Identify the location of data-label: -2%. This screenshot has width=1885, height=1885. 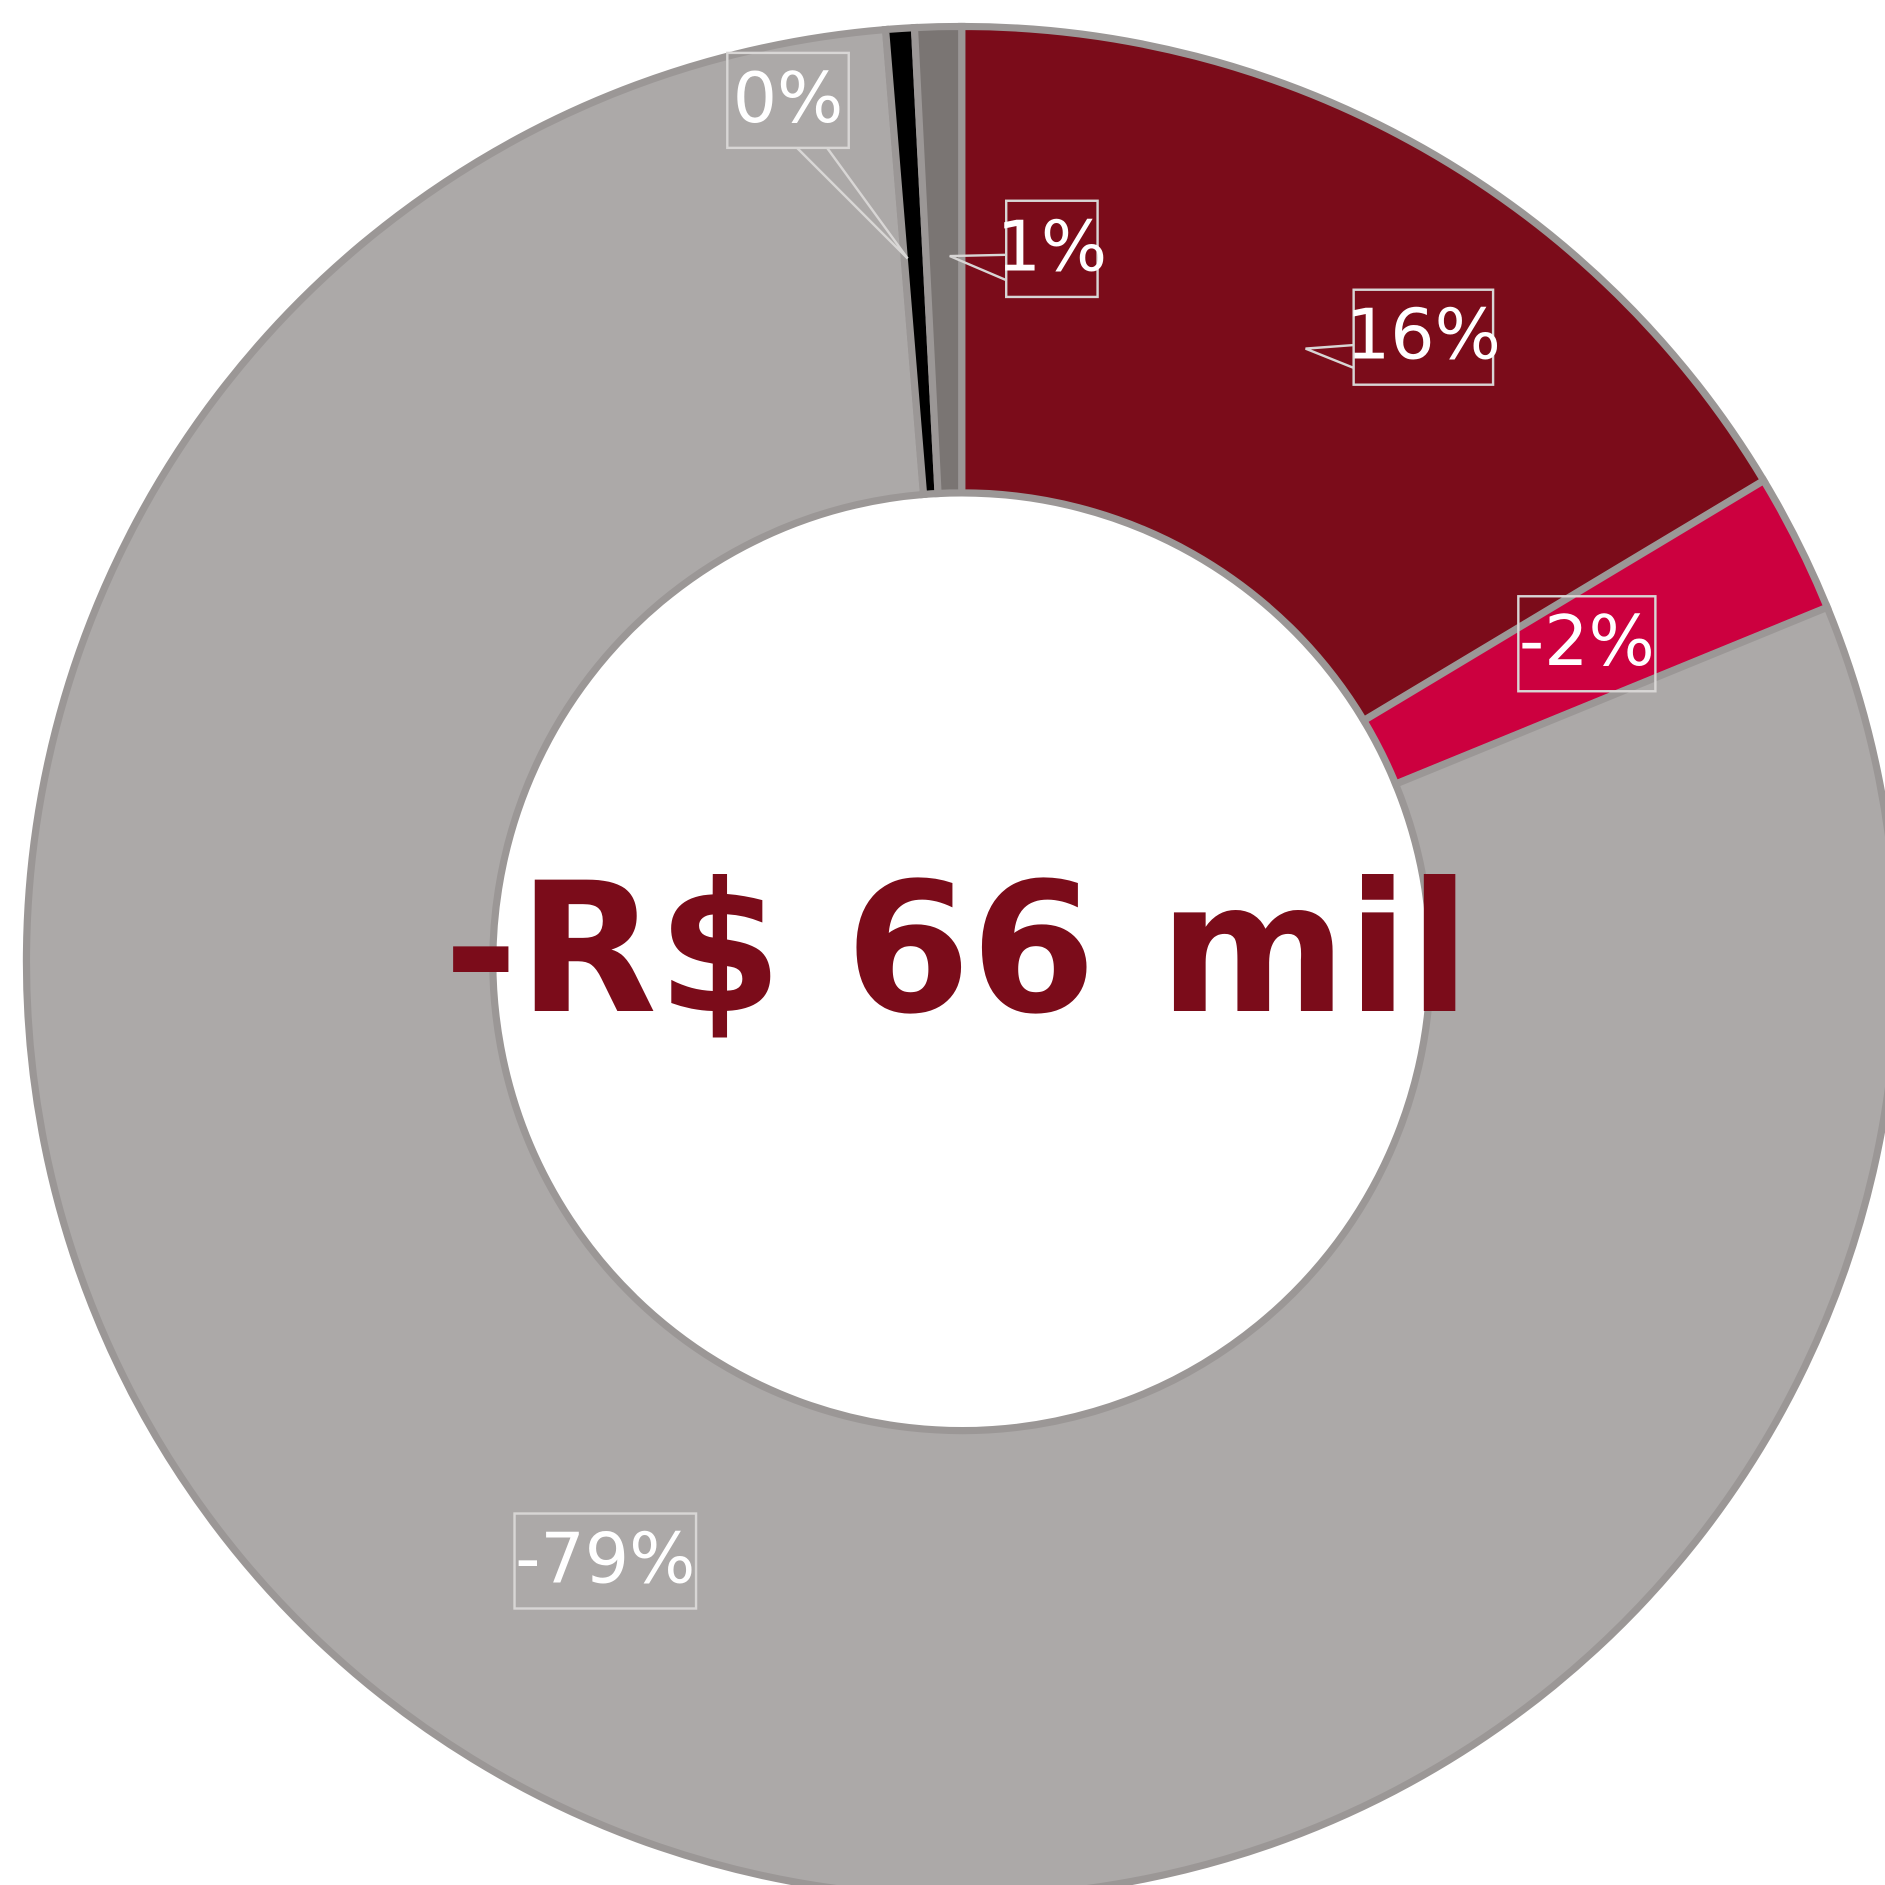
(1587, 641).